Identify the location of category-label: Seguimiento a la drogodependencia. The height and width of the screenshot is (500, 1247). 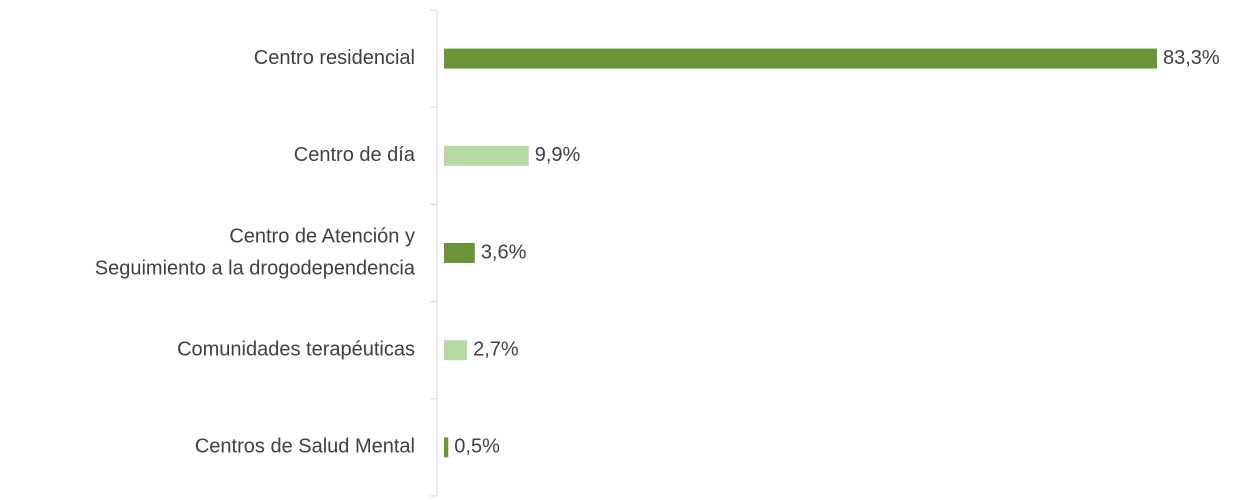
(255, 268).